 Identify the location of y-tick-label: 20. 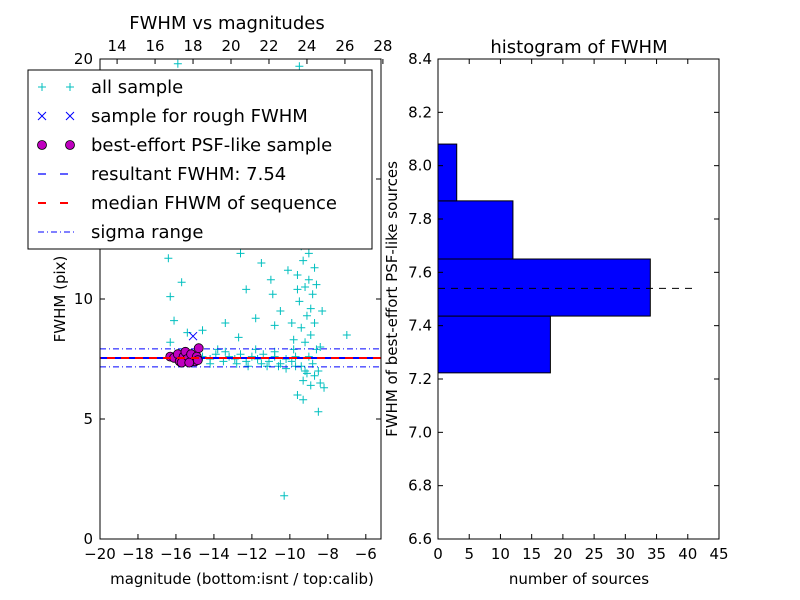
(83, 59).